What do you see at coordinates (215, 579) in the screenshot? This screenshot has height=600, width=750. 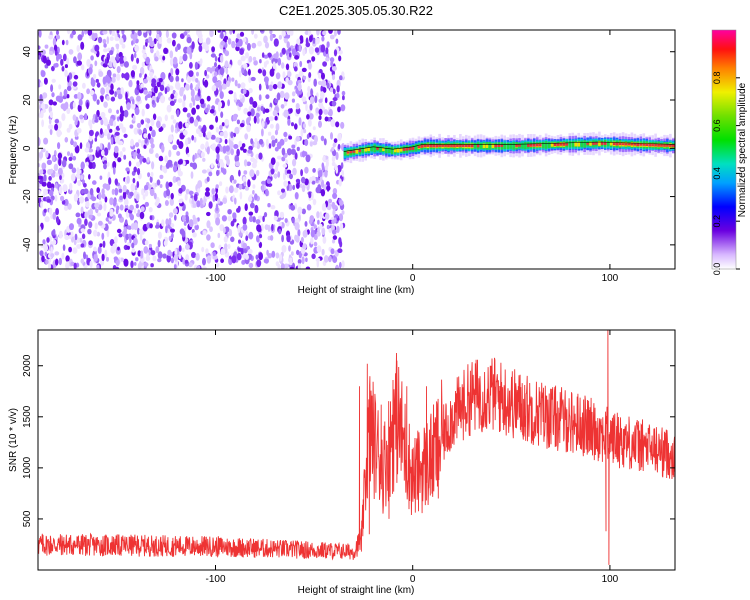 I see `snr-xtick-label: -100` at bounding box center [215, 579].